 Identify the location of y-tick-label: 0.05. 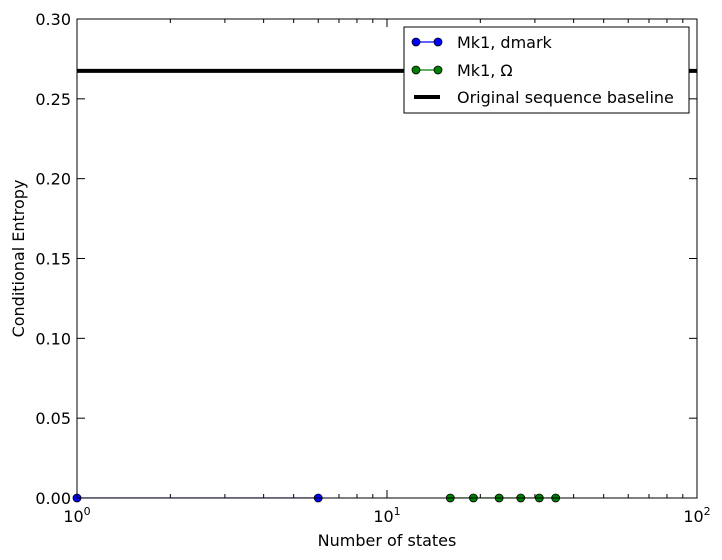
(53, 418).